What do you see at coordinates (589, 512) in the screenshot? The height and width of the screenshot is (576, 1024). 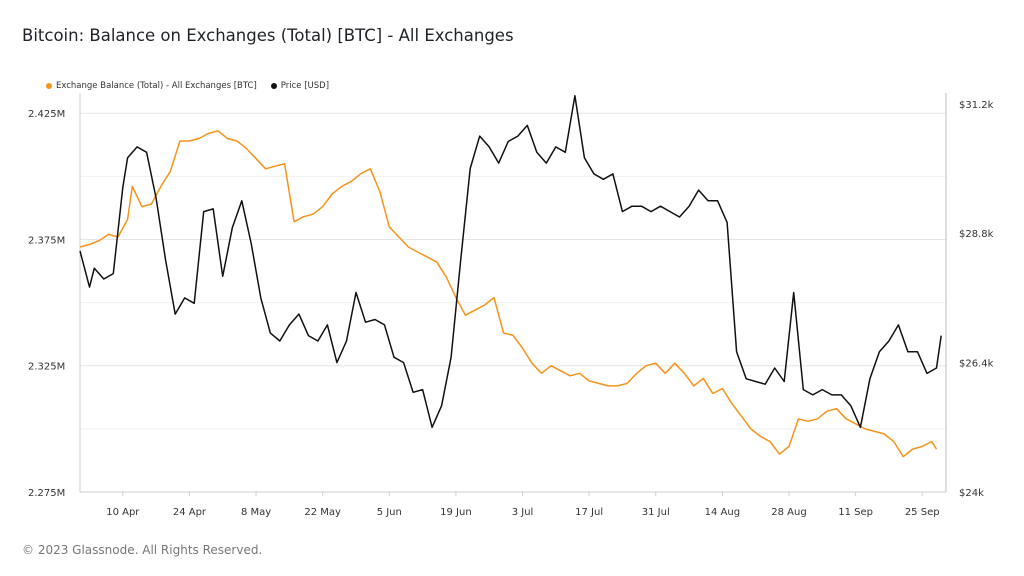 I see `x-tick-label: 17 Jul` at bounding box center [589, 512].